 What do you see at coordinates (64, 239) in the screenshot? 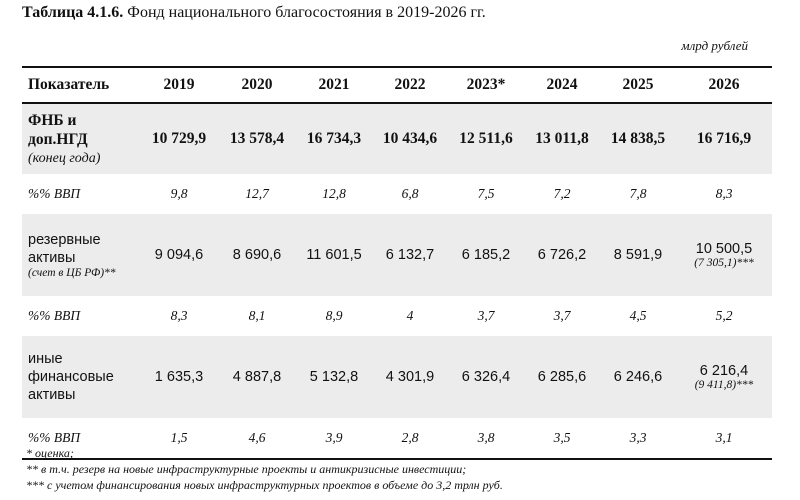
I see `row-label-line: резервные` at bounding box center [64, 239].